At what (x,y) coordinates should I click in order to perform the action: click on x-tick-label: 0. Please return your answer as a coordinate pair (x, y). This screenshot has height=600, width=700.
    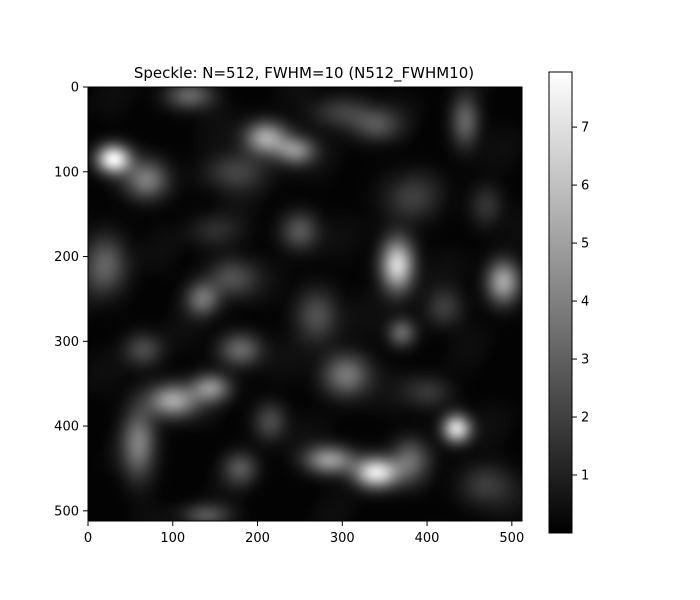
    Looking at the image, I should click on (88, 538).